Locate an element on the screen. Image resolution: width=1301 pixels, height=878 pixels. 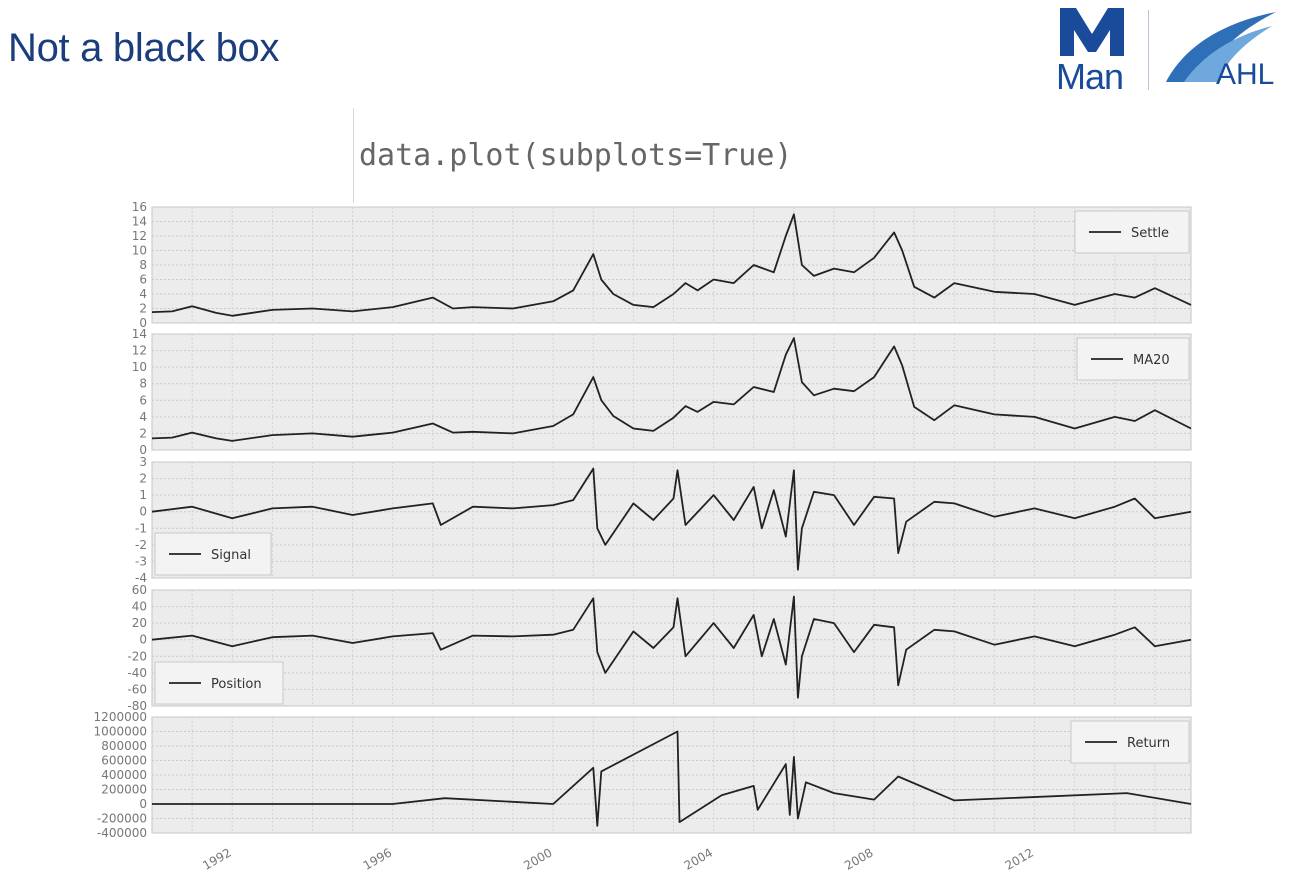
ma20-legend-label: MA20 is located at coordinates (1151, 360).